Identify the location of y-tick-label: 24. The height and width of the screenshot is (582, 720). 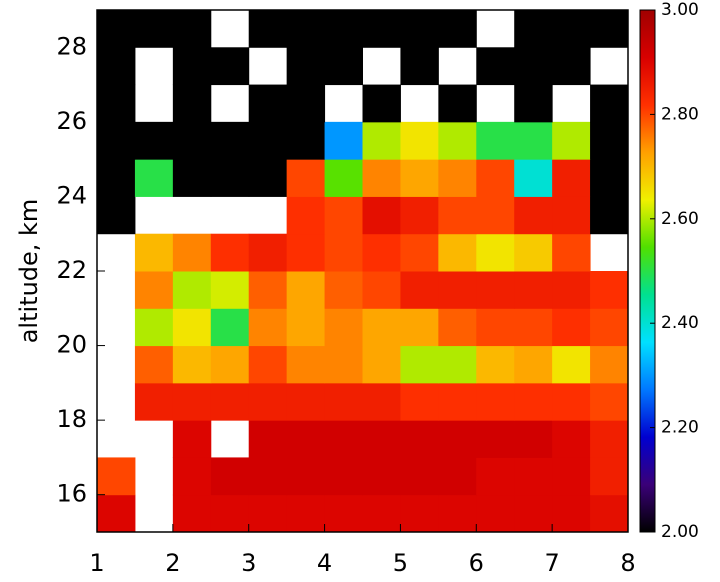
(71, 195).